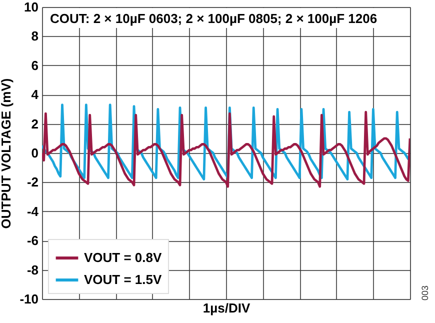 This screenshot has width=435, height=323. What do you see at coordinates (32, 240) in the screenshot?
I see `y-tick-label: -6` at bounding box center [32, 240].